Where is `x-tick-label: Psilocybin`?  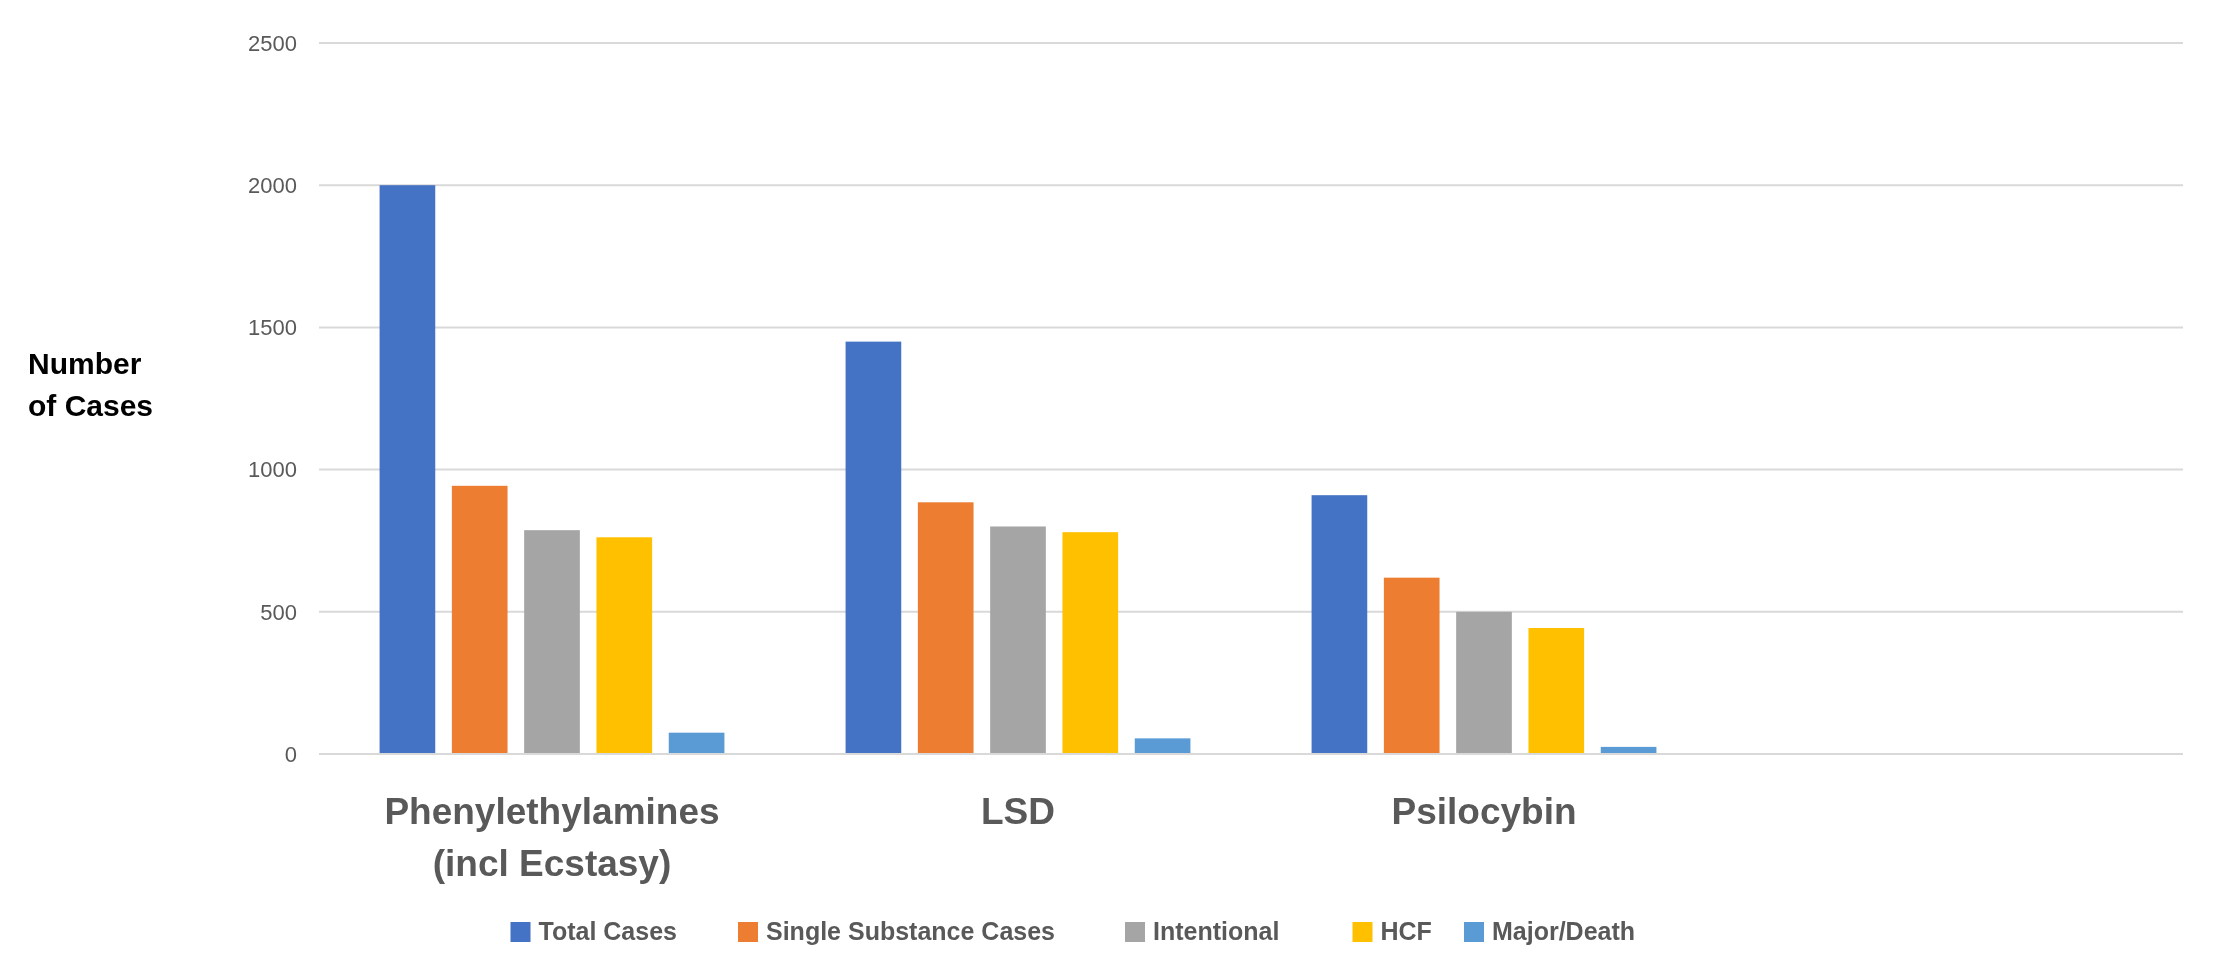
x-tick-label: Psilocybin is located at coordinates (1484, 811).